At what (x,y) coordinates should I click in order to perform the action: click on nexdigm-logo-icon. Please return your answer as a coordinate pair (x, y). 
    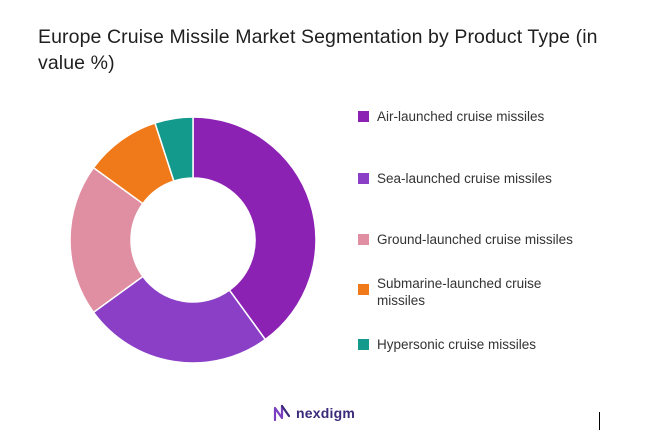
    Looking at the image, I should click on (282, 413).